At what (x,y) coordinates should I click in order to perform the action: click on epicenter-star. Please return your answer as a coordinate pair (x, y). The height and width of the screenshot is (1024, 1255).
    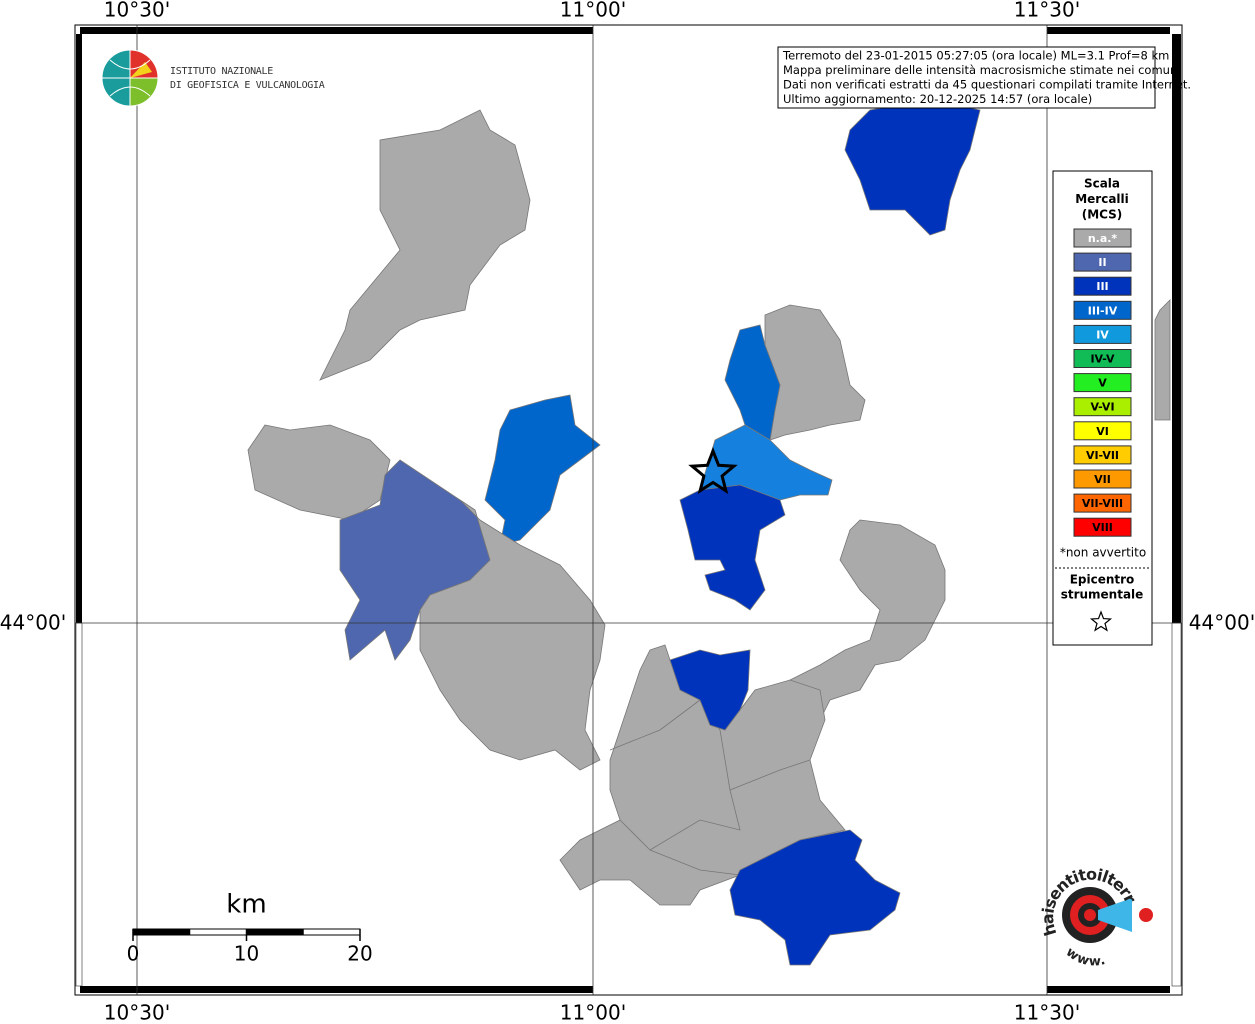
    Looking at the image, I should click on (713, 470).